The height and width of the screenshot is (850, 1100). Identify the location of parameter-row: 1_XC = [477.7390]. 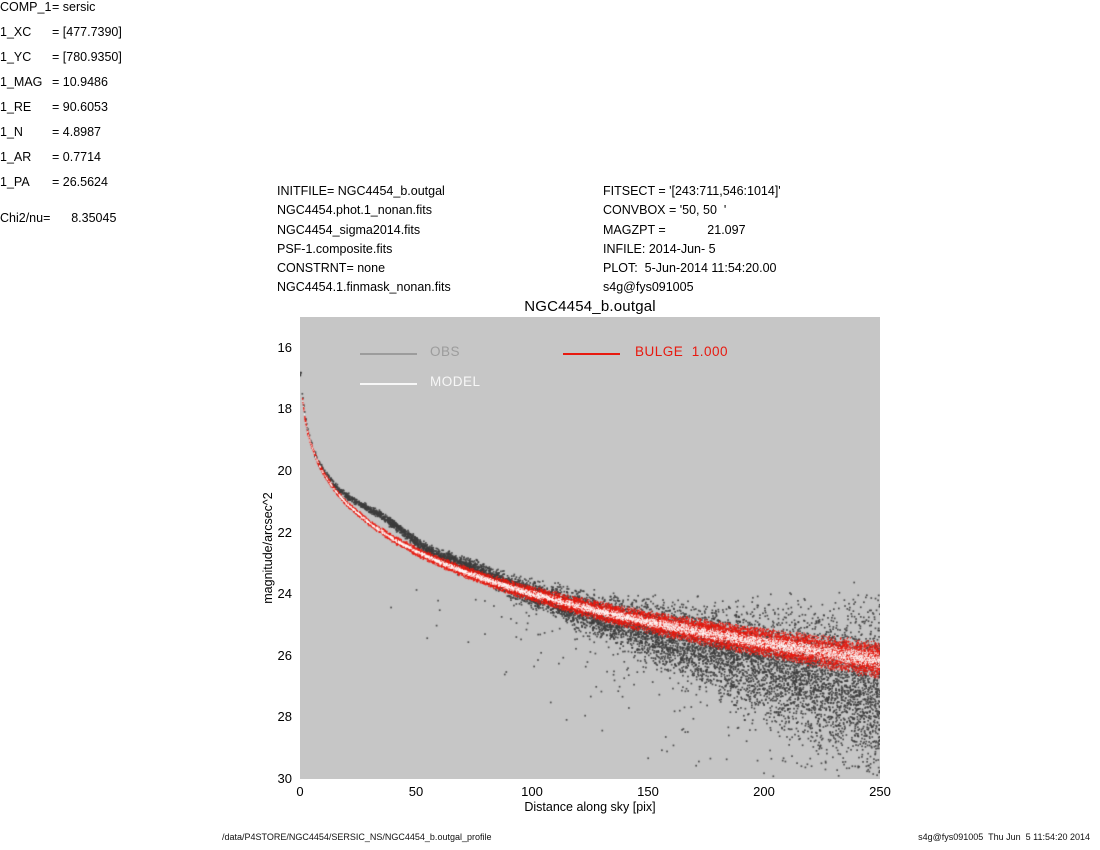
(550, 37).